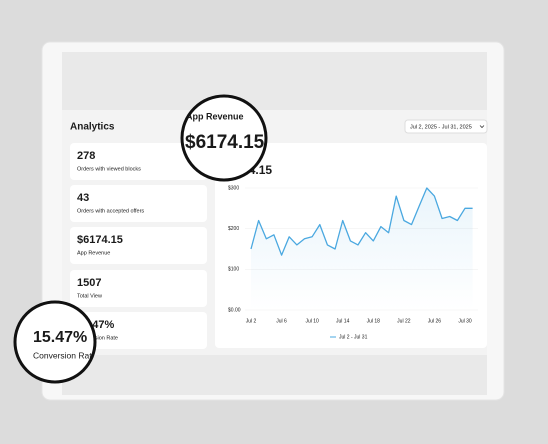  What do you see at coordinates (234, 310) in the screenshot?
I see `y-tick-label: $0.00` at bounding box center [234, 310].